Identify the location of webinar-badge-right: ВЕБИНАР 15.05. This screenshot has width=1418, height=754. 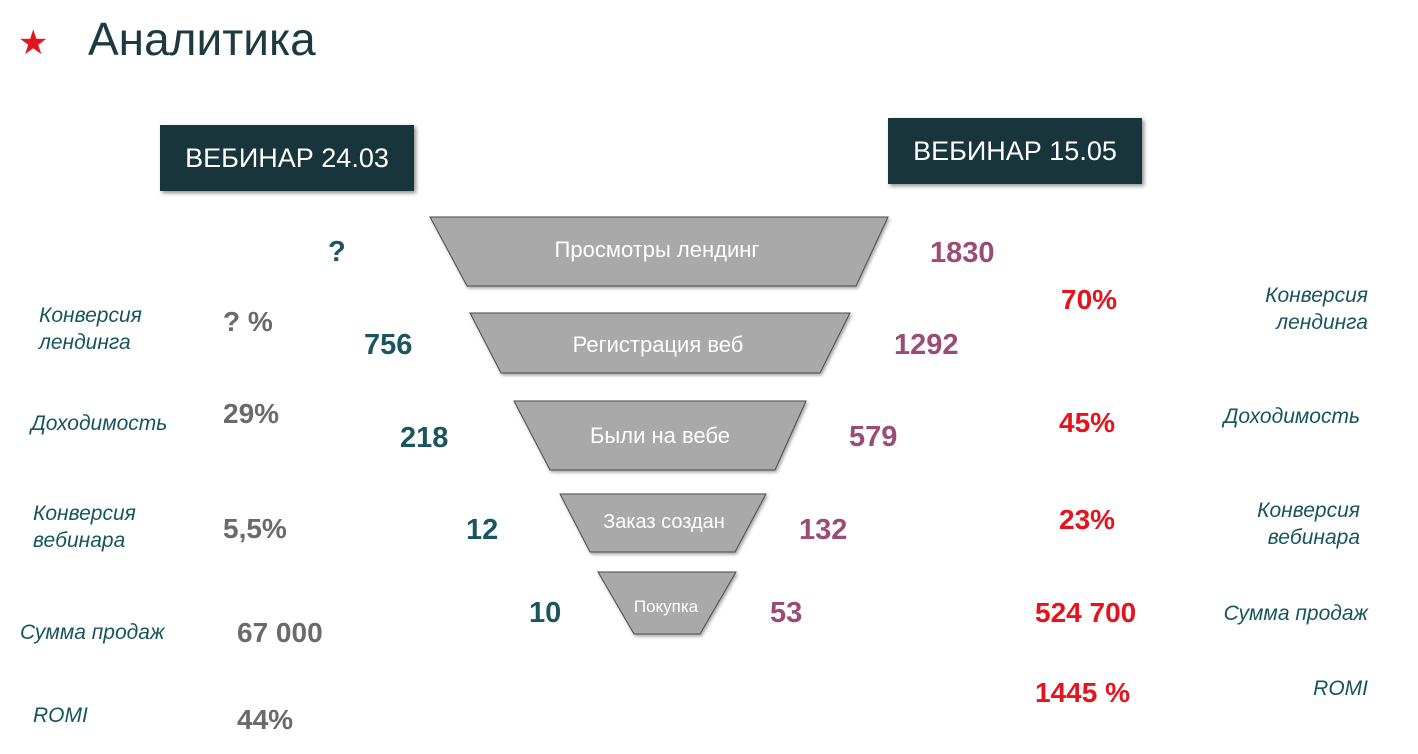
(1015, 151).